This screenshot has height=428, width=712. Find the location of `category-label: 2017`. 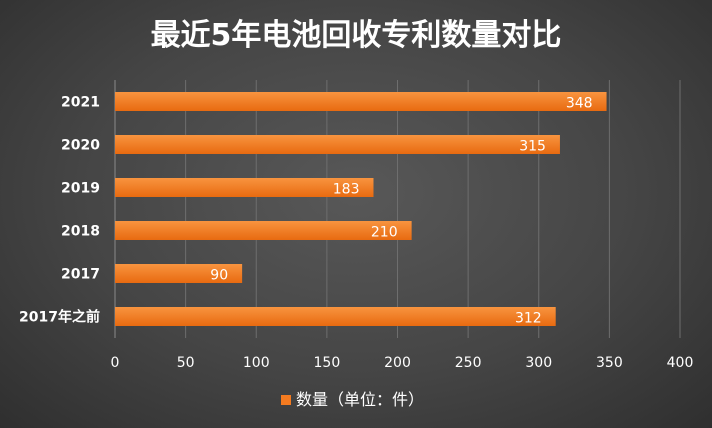

category-label: 2017 is located at coordinates (80, 275).